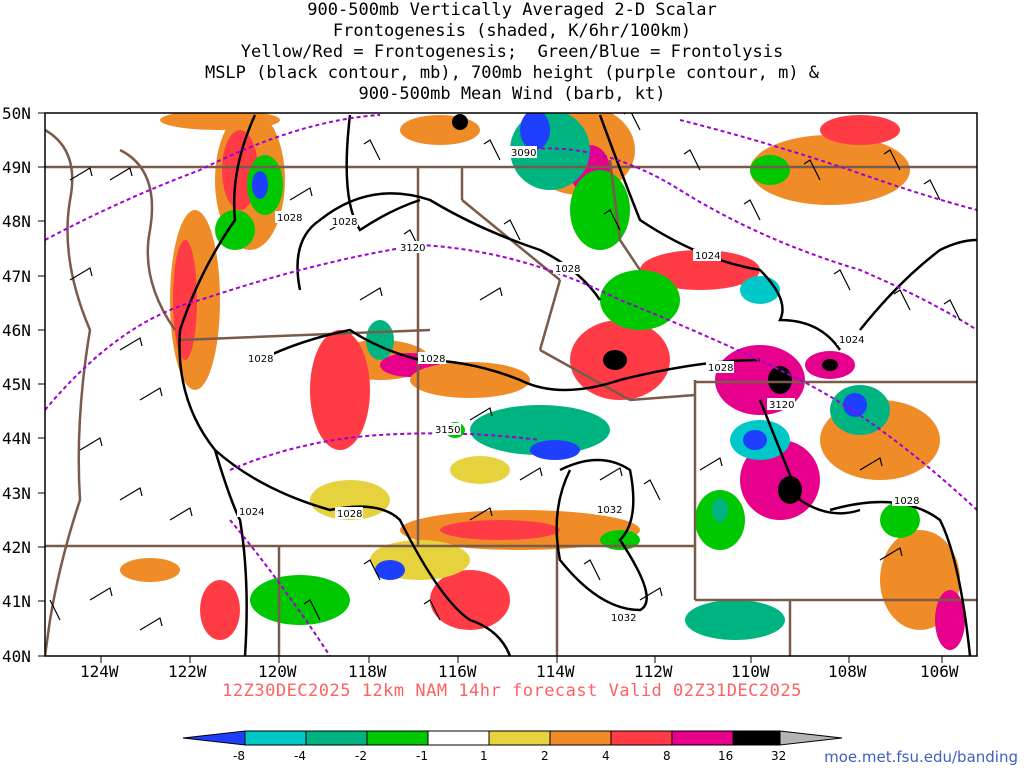 The width and height of the screenshot is (1024, 768). I want to click on title-line-2: Frontogenesis (shaded, K/6hr/100km), so click(512, 31).